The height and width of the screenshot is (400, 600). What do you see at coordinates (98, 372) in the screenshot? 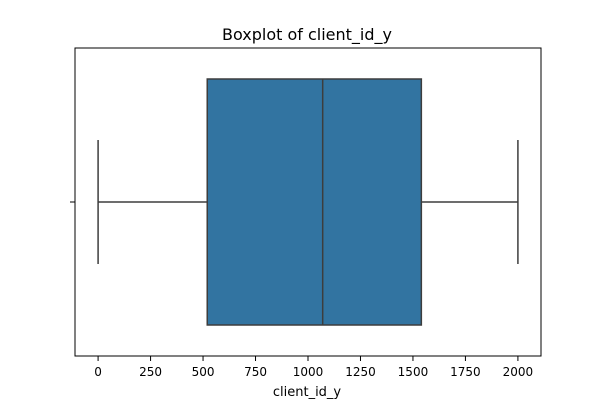
I see `x-tick-label: 0` at bounding box center [98, 372].